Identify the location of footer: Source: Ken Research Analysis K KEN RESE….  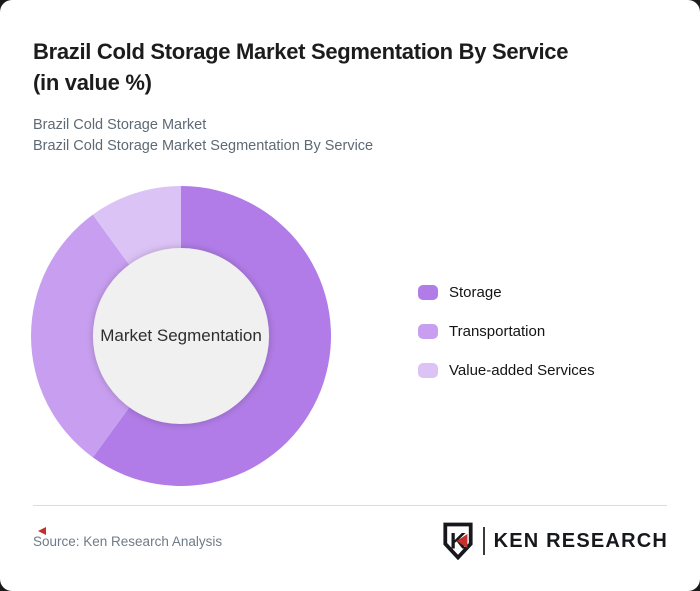
(350, 541).